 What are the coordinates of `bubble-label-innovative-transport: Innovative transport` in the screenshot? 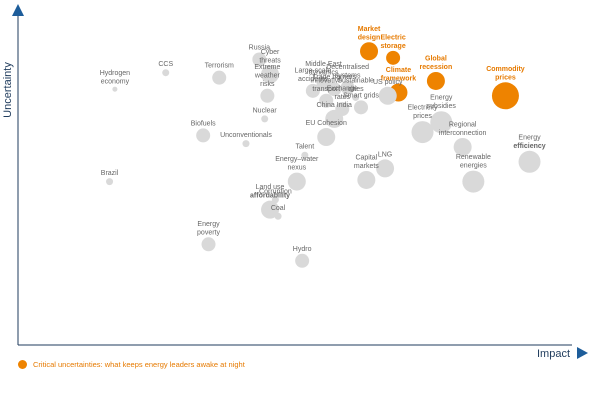 It's located at (326, 85).